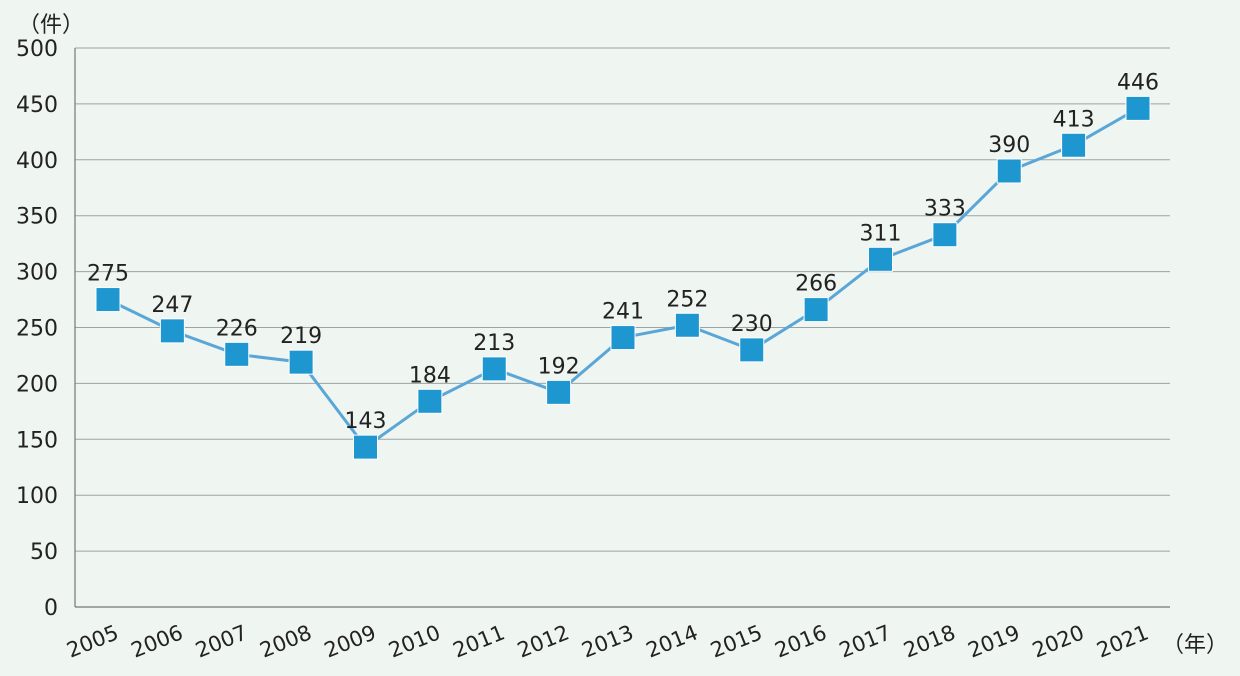 Image resolution: width=1240 pixels, height=676 pixels. What do you see at coordinates (816, 284) in the screenshot?
I see `data-label-2016: 266` at bounding box center [816, 284].